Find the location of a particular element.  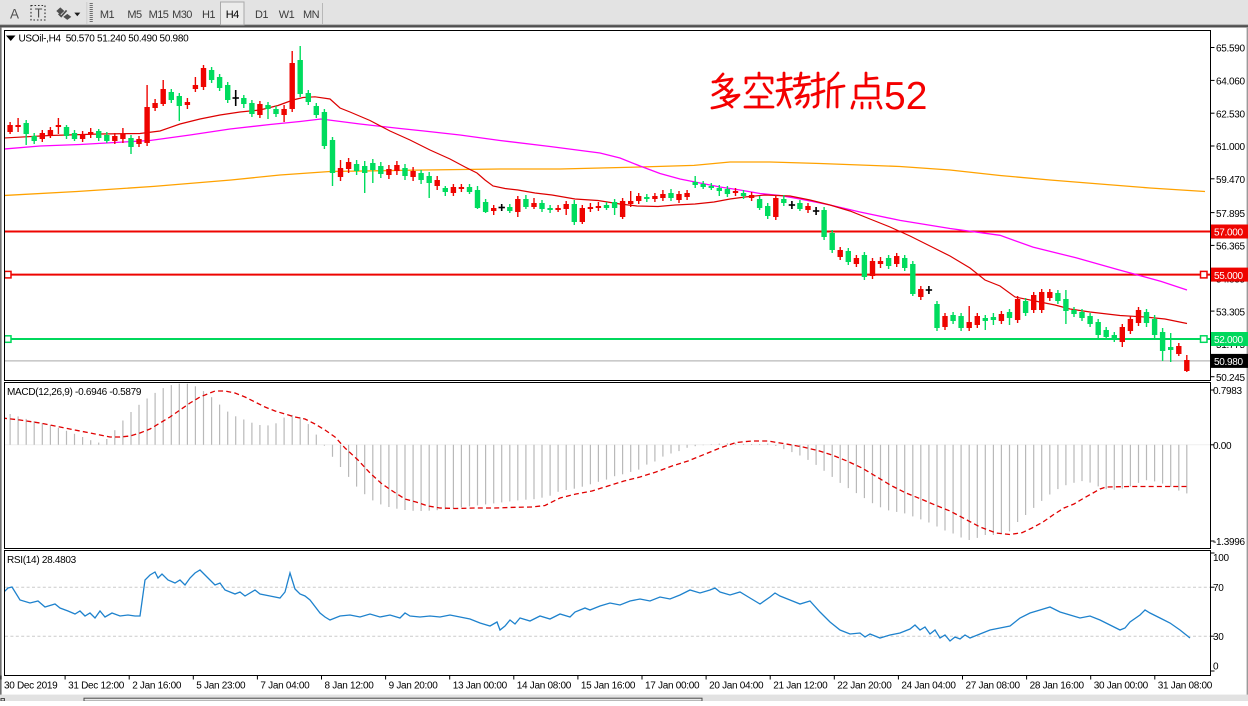

svg-text: 0.00 is located at coordinates (1222, 446).